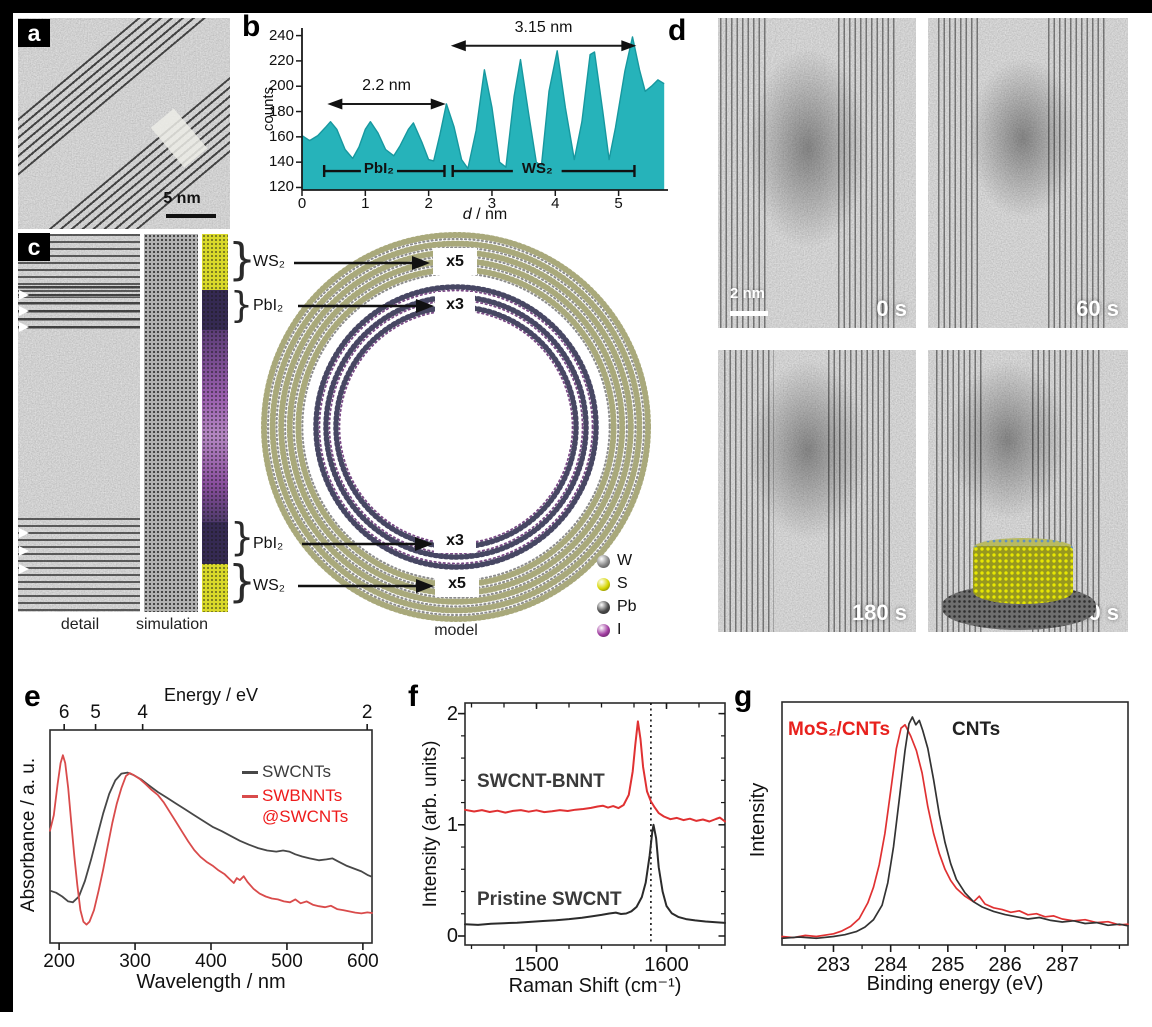 The width and height of the screenshot is (1152, 1027). What do you see at coordinates (287, 961) in the screenshot?
I see `tick-label: 500` at bounding box center [287, 961].